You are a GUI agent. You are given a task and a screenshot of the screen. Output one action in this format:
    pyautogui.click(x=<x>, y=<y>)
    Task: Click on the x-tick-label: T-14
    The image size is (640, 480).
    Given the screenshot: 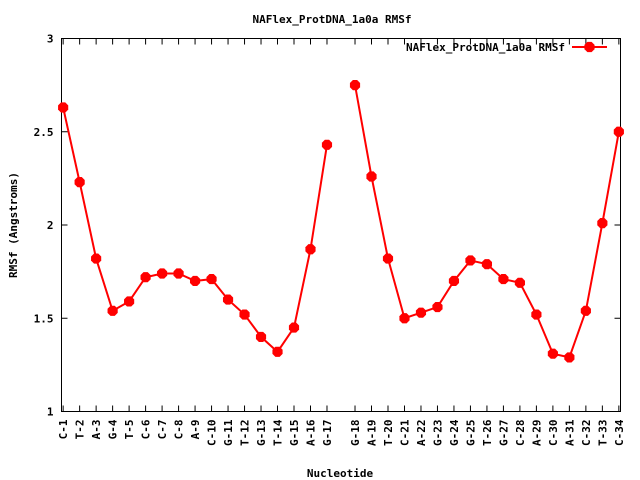 What is the action you would take?
    pyautogui.click(x=278, y=432)
    